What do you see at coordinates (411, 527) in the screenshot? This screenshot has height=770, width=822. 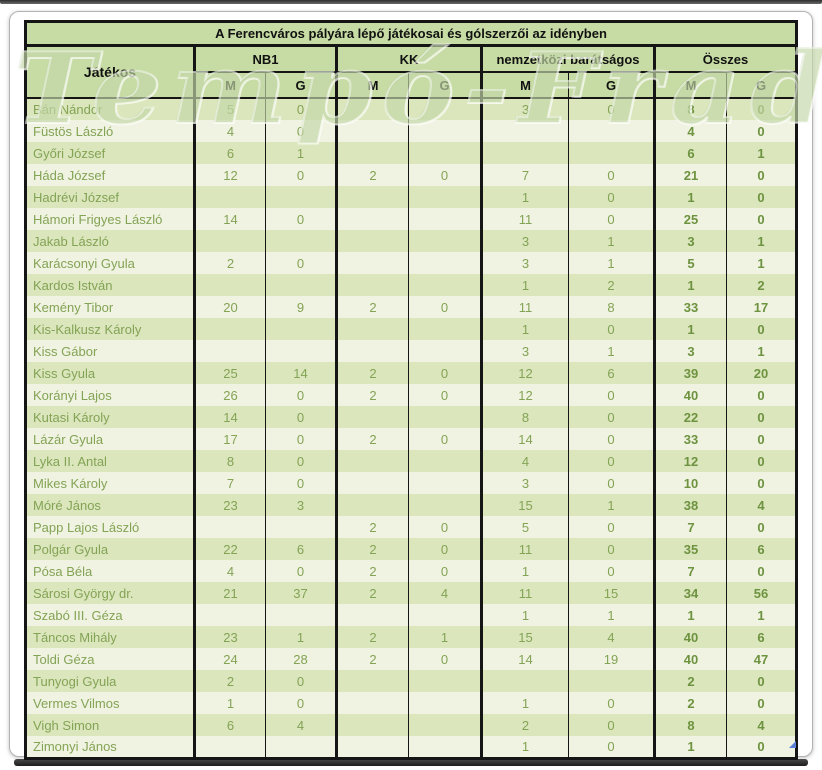 I see `table-row: Papp Lajos László 2 0 5 0 7 0` at bounding box center [411, 527].